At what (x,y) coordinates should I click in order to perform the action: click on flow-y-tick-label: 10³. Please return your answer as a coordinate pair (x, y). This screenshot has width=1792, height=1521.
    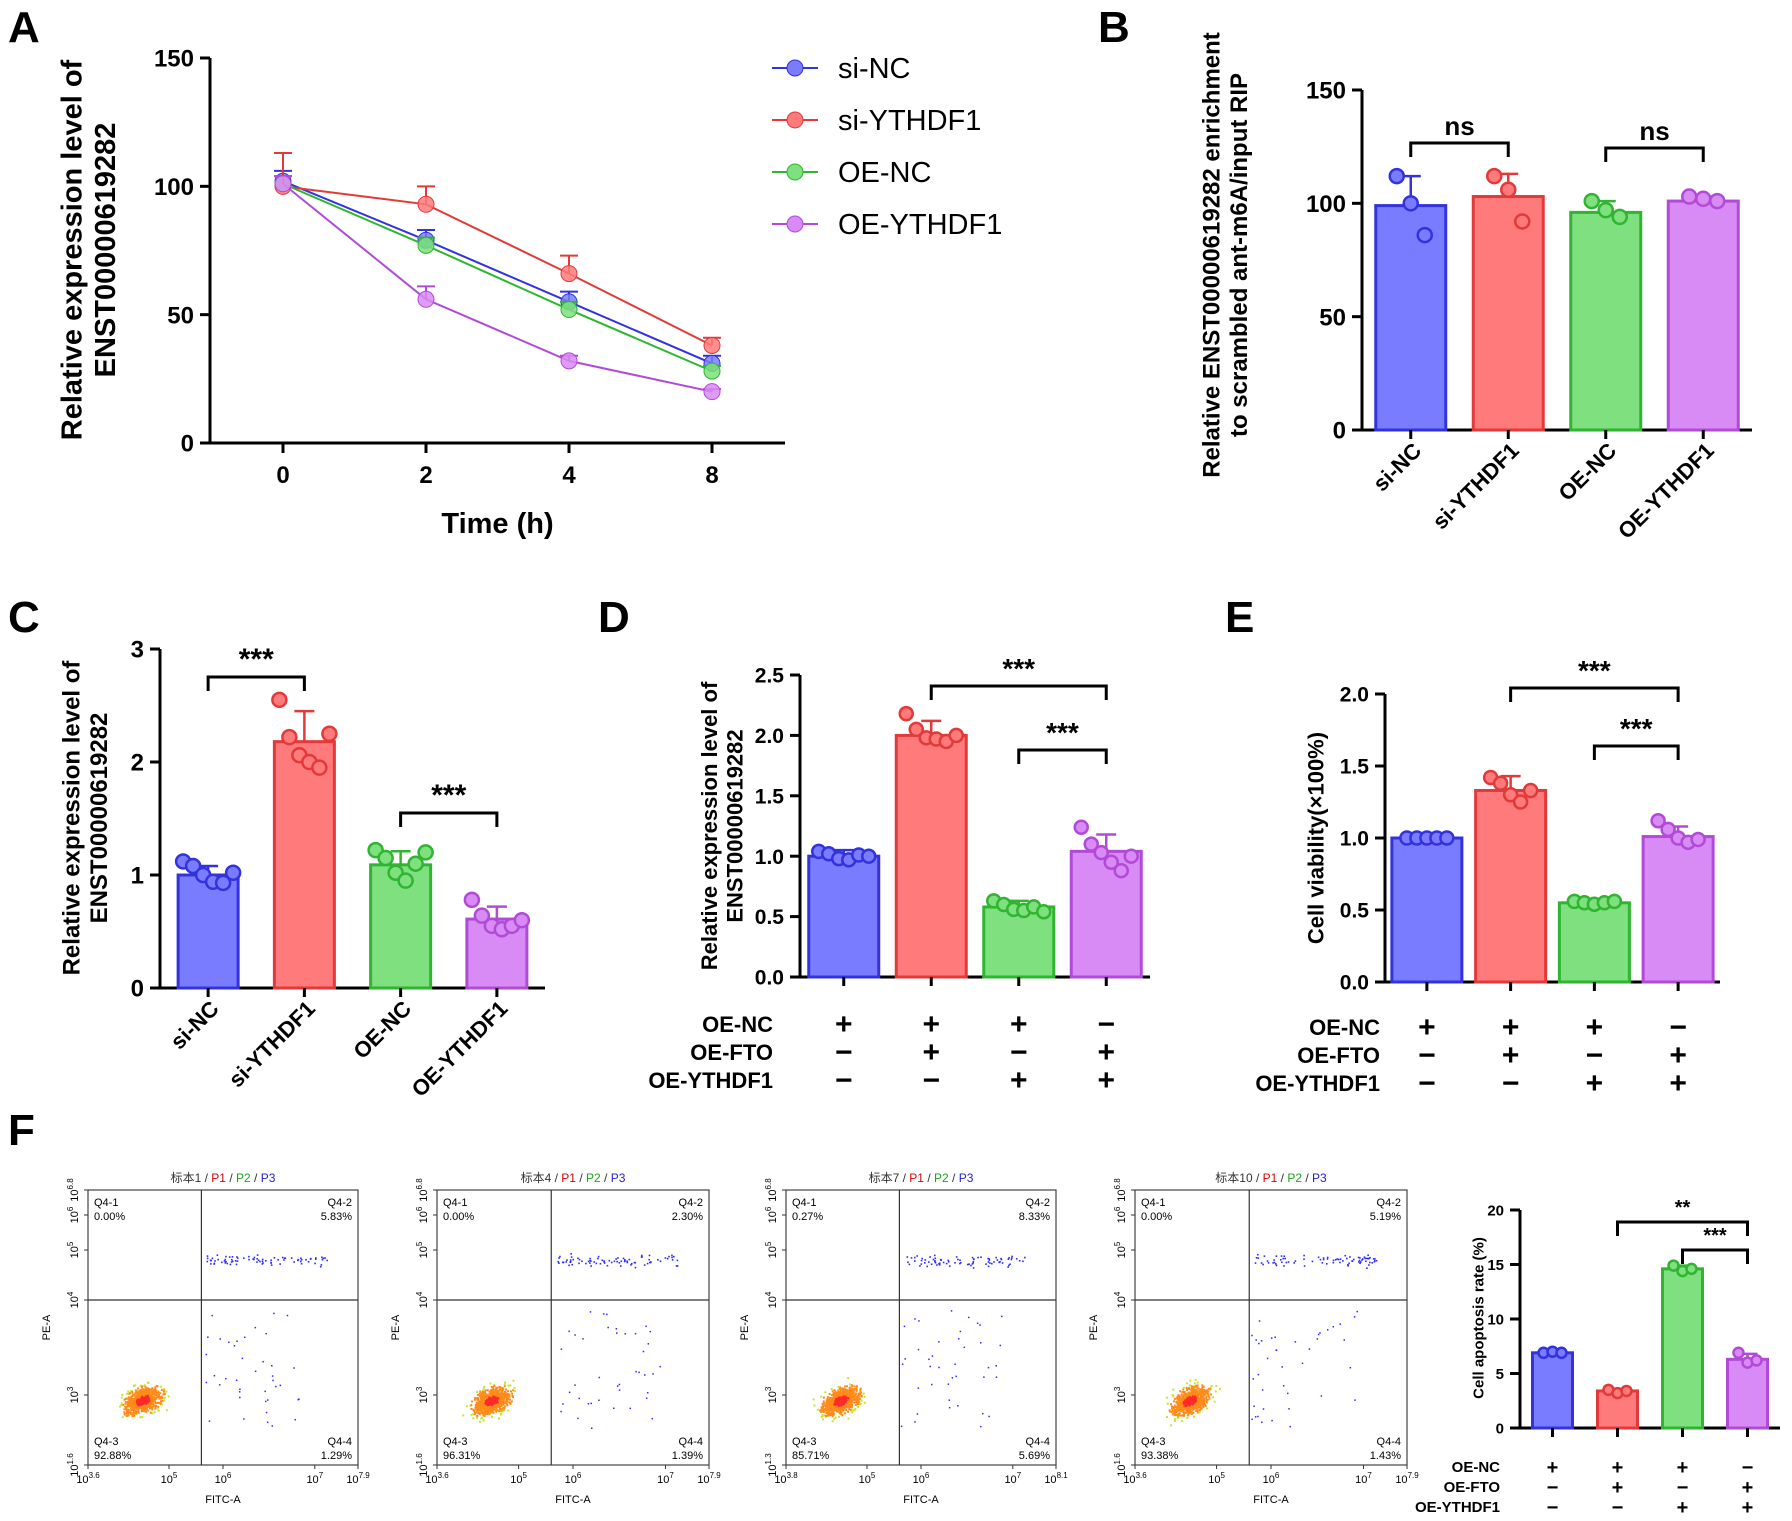
    Looking at the image, I should click on (73, 1394).